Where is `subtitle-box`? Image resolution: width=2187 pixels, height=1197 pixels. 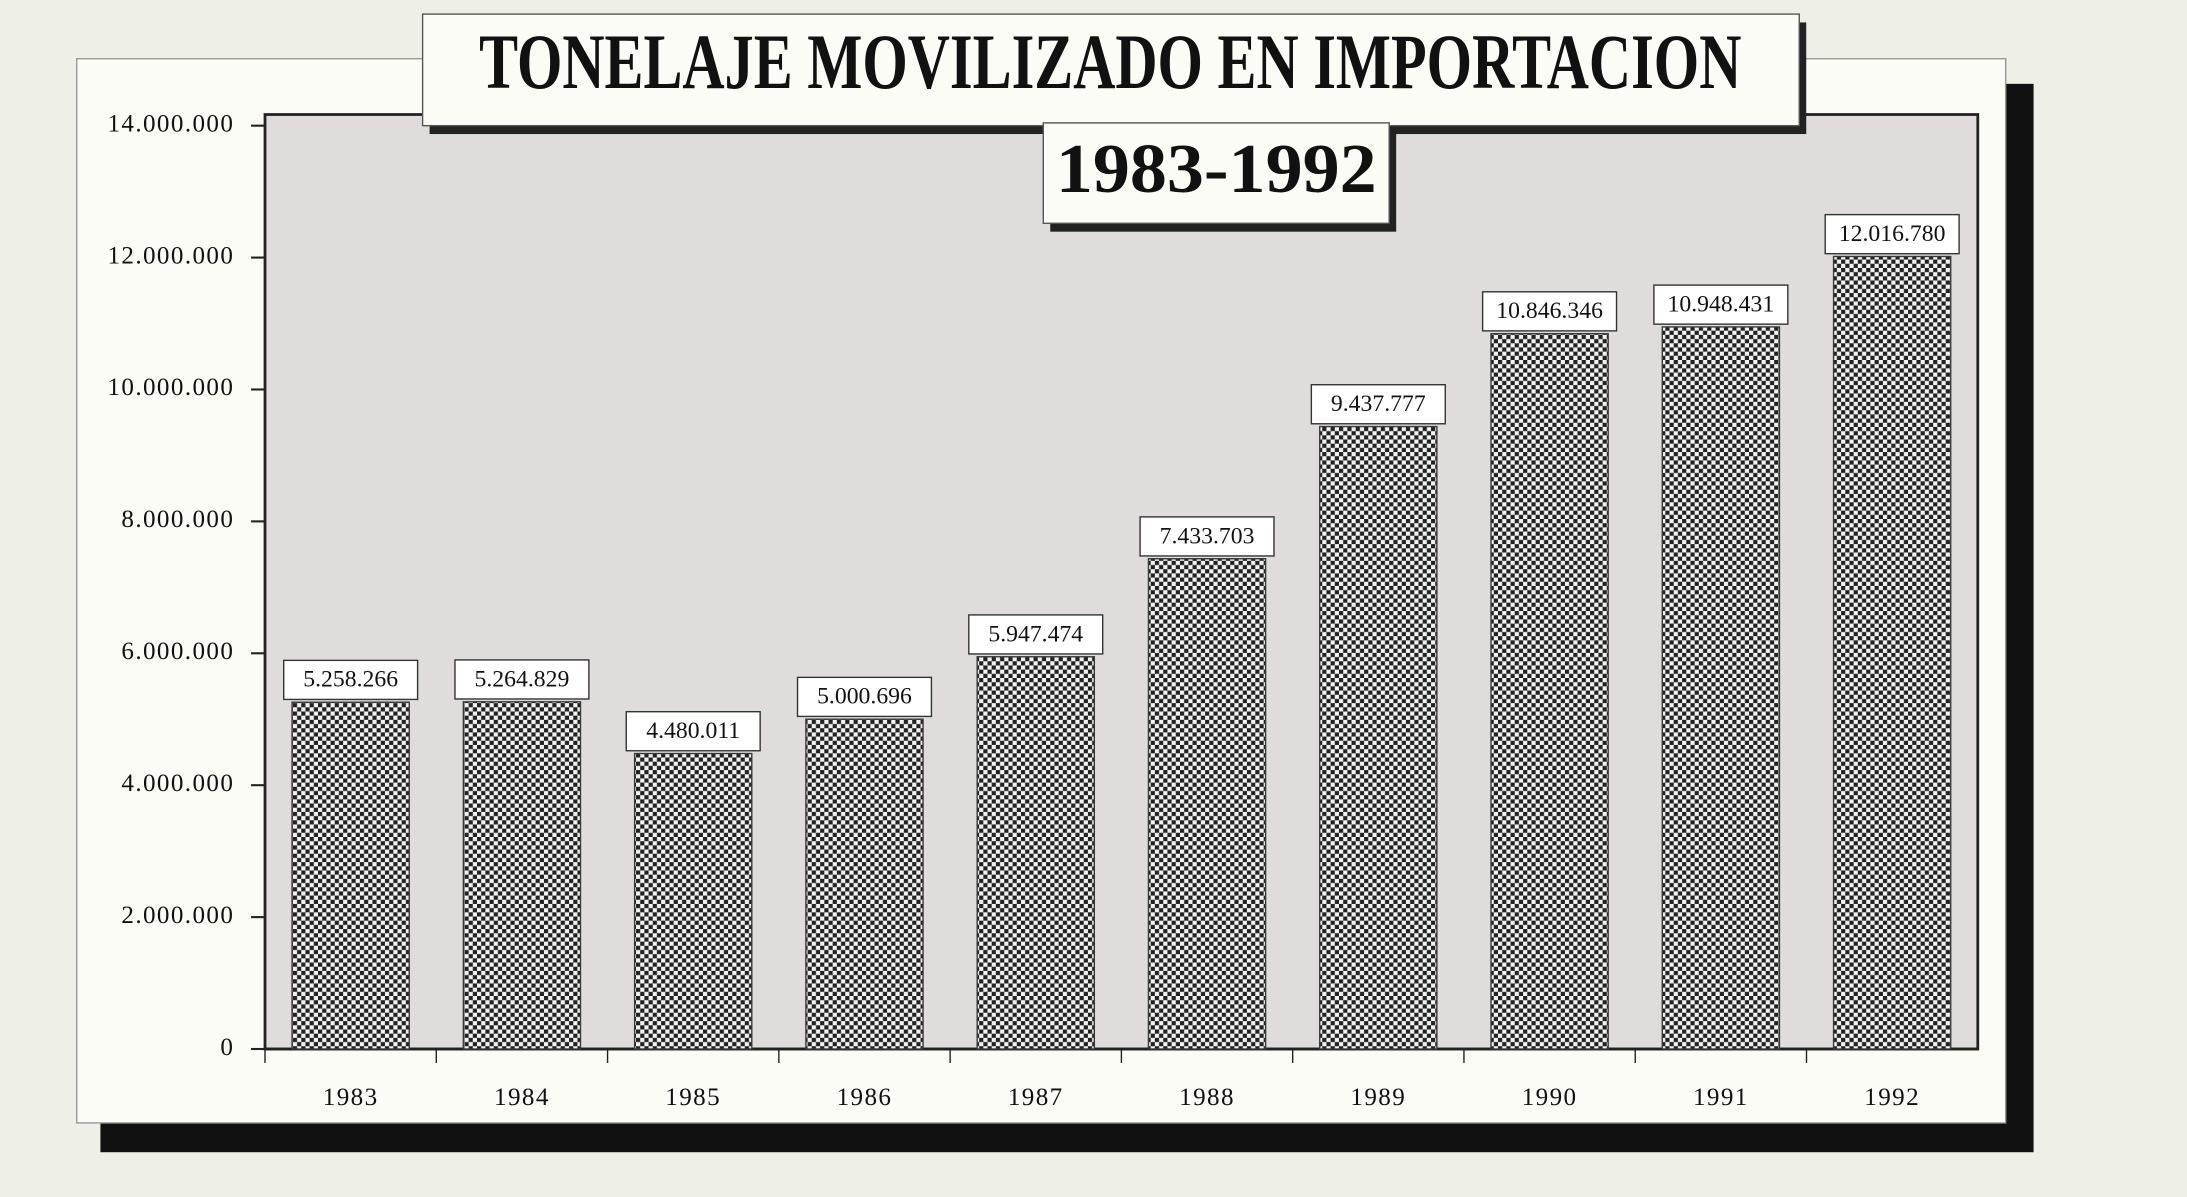
subtitle-box is located at coordinates (1216, 173).